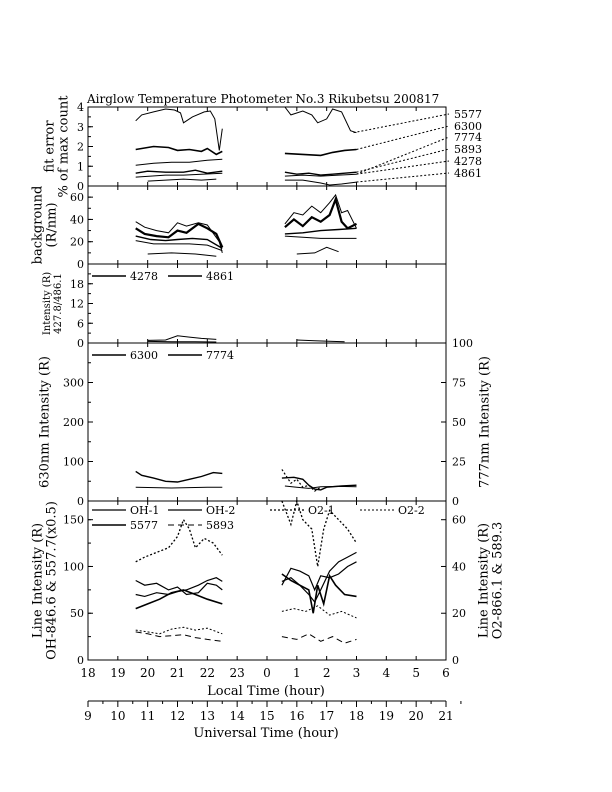  What do you see at coordinates (356, 716) in the screenshot?
I see `x-ut-tick-label: 18` at bounding box center [356, 716].